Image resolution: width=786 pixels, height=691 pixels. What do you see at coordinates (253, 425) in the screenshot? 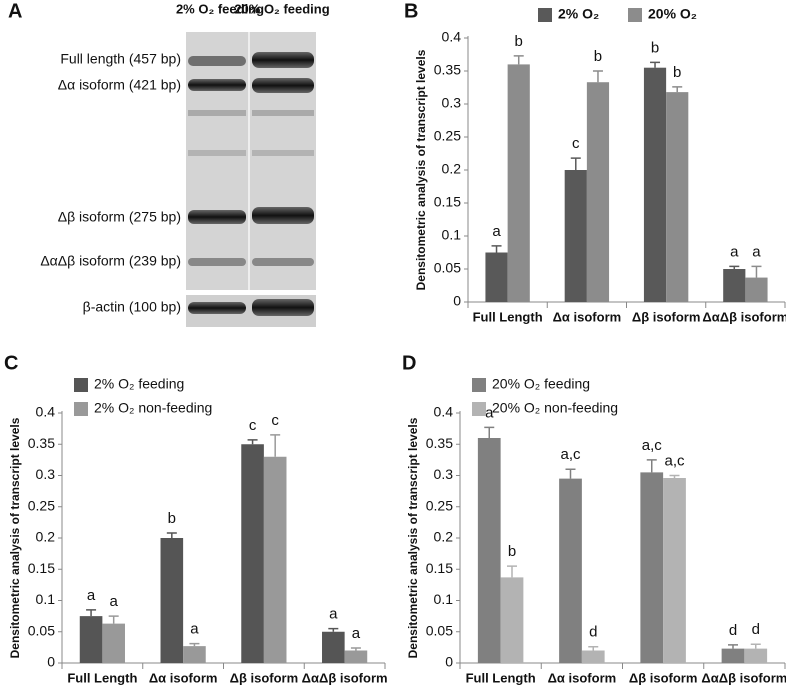
I see `significance-label: c` at bounding box center [253, 425].